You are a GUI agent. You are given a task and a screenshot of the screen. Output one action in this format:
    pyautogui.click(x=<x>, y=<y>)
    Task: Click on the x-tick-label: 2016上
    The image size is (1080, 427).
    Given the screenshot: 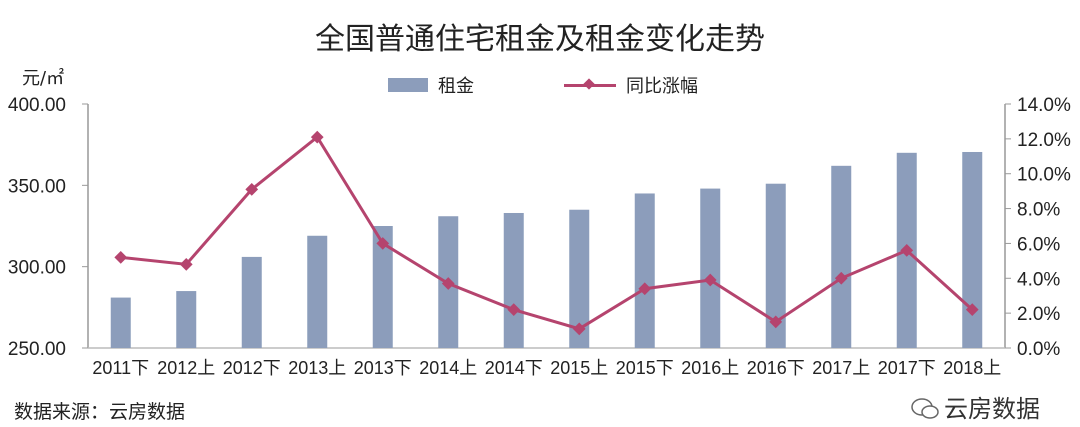 What is the action you would take?
    pyautogui.click(x=710, y=368)
    